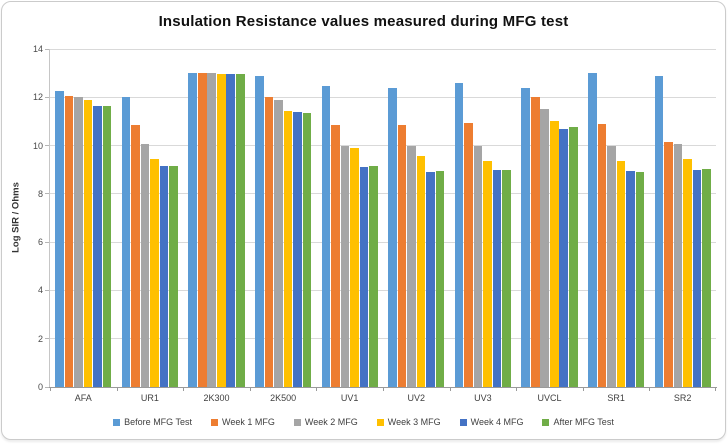 The image size is (728, 444). I want to click on x-category-label: SR1, so click(616, 398).